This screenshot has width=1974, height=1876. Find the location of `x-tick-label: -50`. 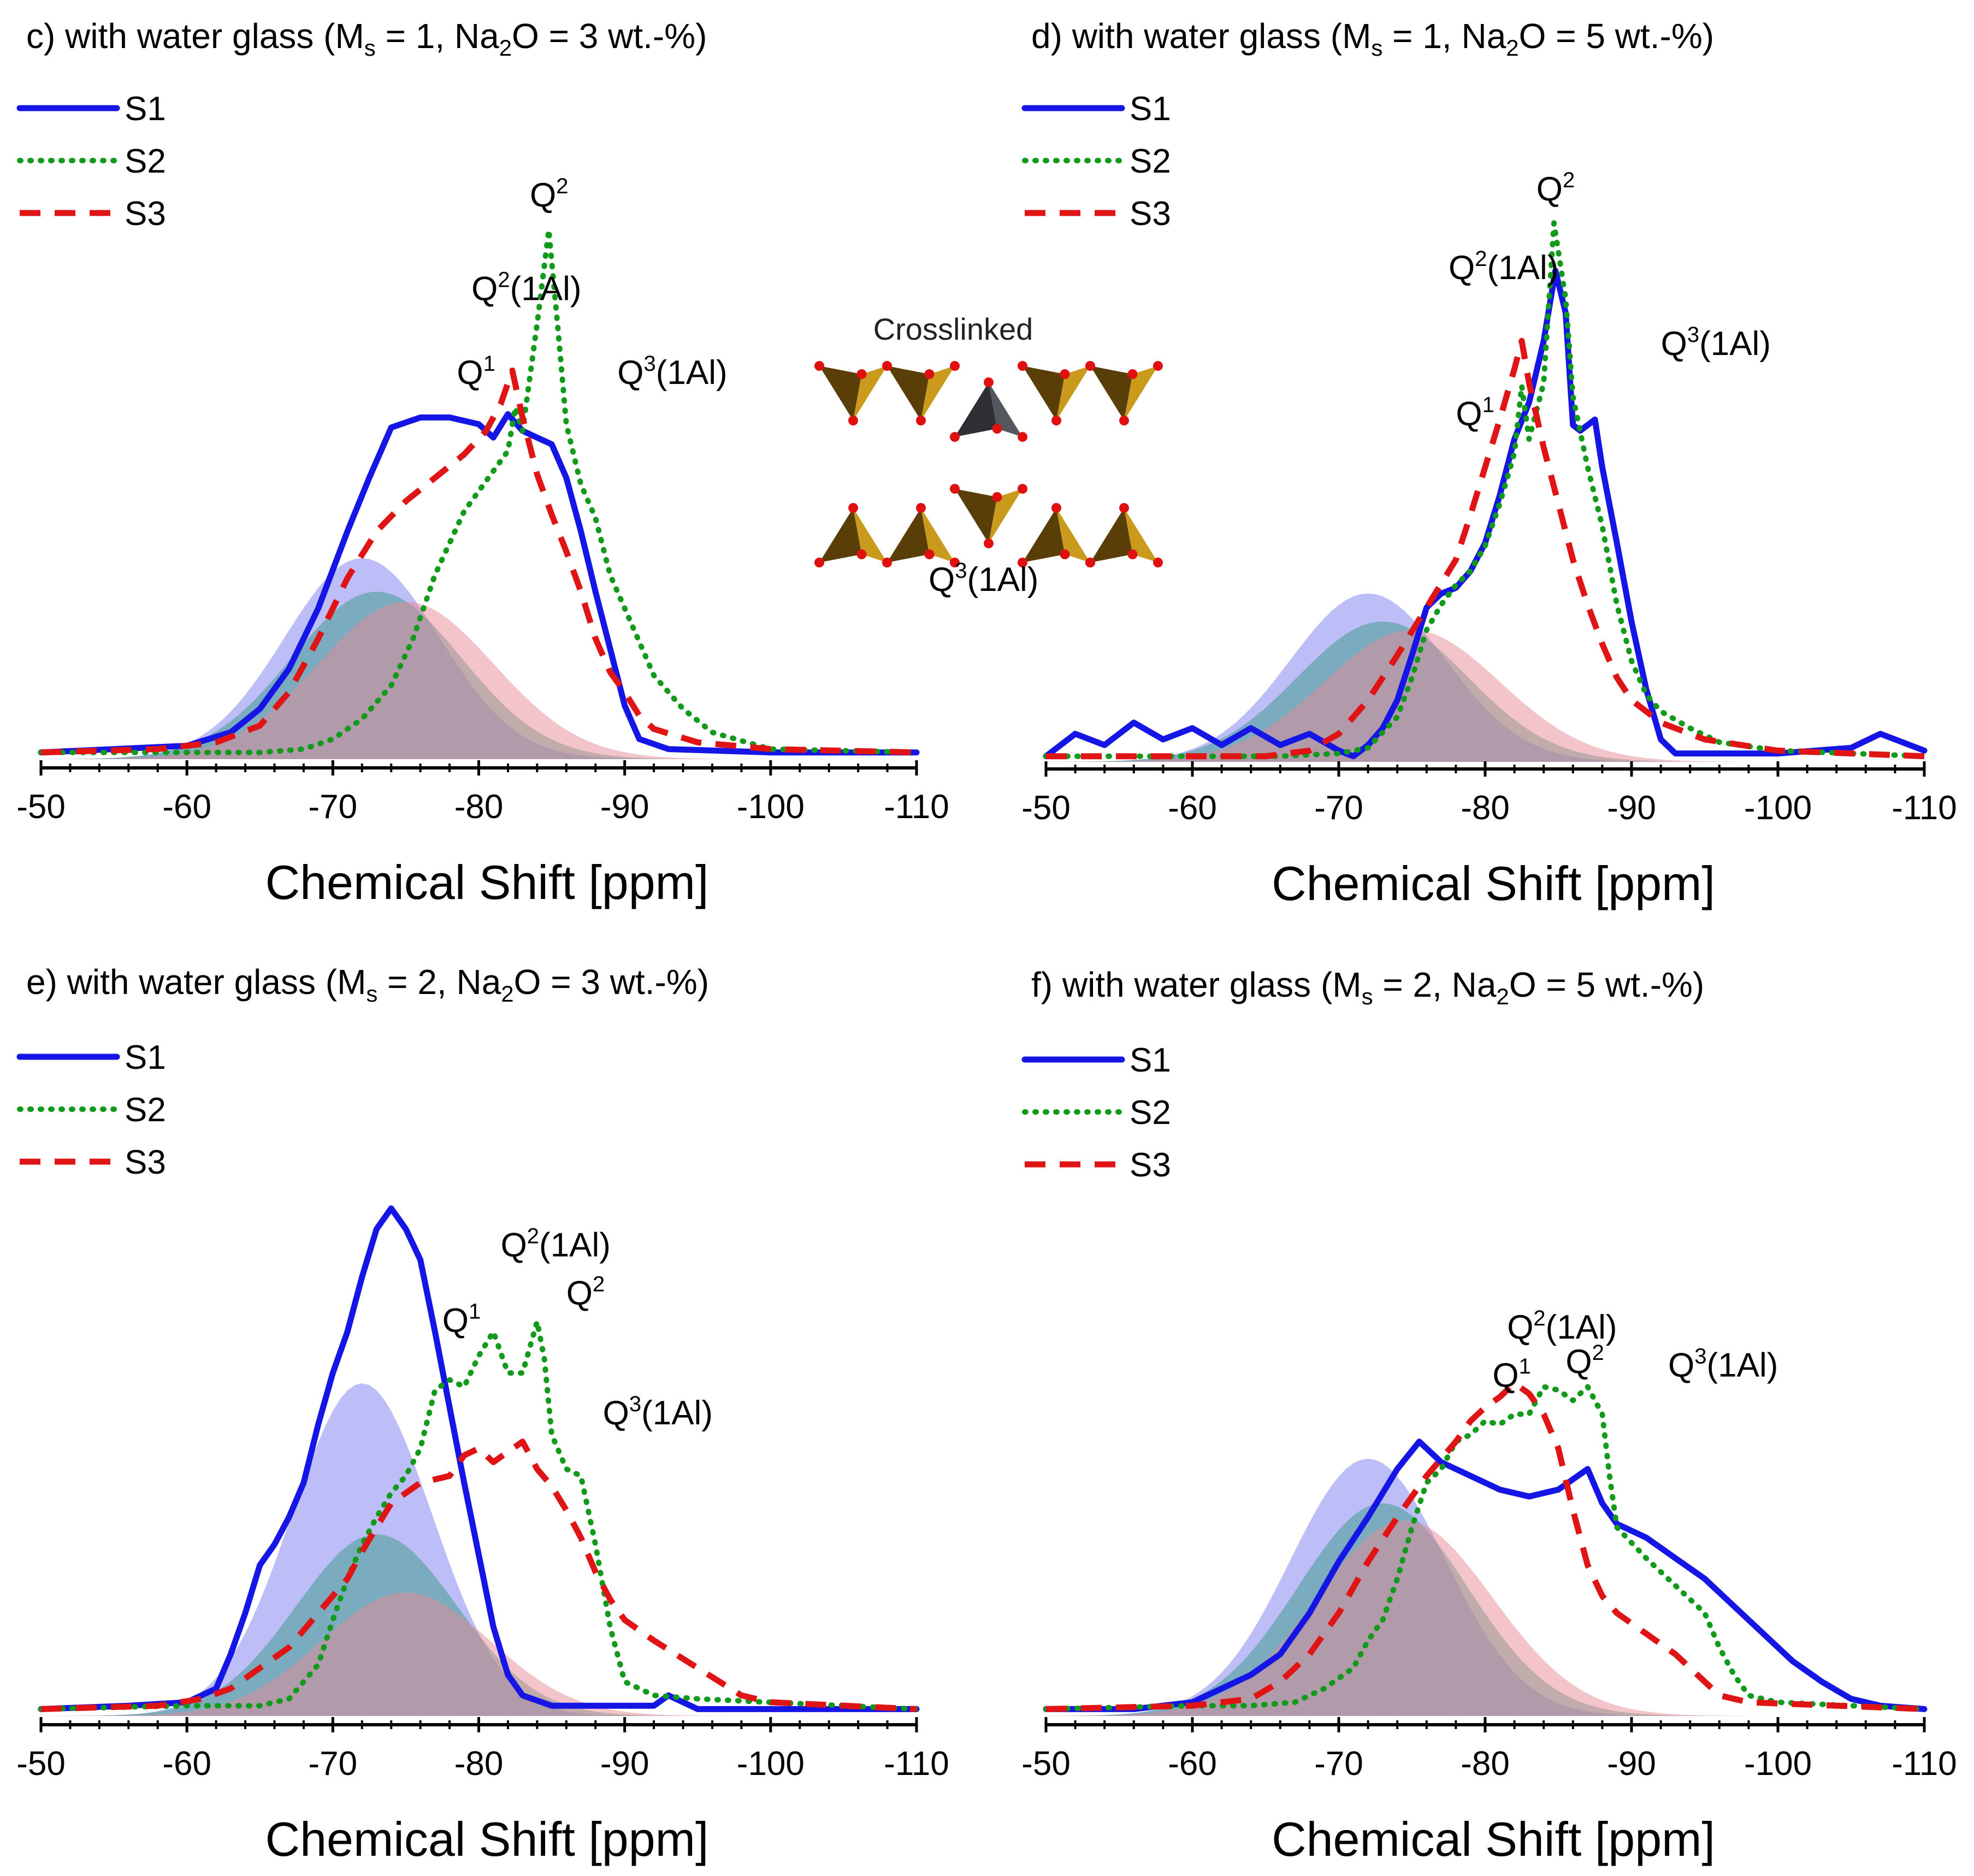

x-tick-label: -50 is located at coordinates (41, 1764).